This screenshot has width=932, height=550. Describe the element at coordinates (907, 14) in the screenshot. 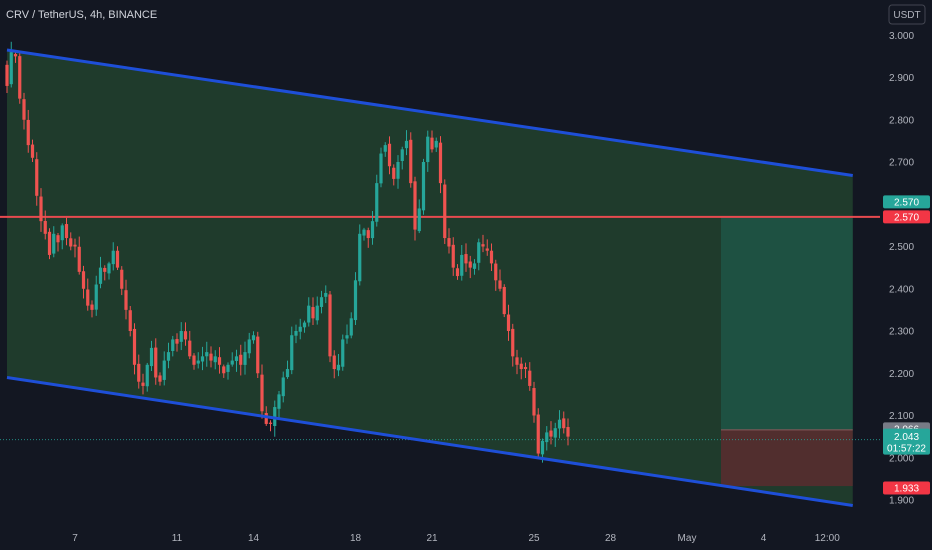

I see `currency-button: USDT` at that location.